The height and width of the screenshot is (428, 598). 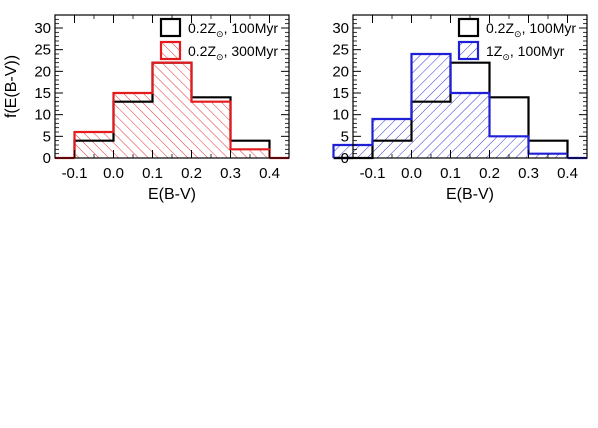 I want to click on legend-entry-1: 0.2Z⊙, 300Myr, so click(x=233, y=52).